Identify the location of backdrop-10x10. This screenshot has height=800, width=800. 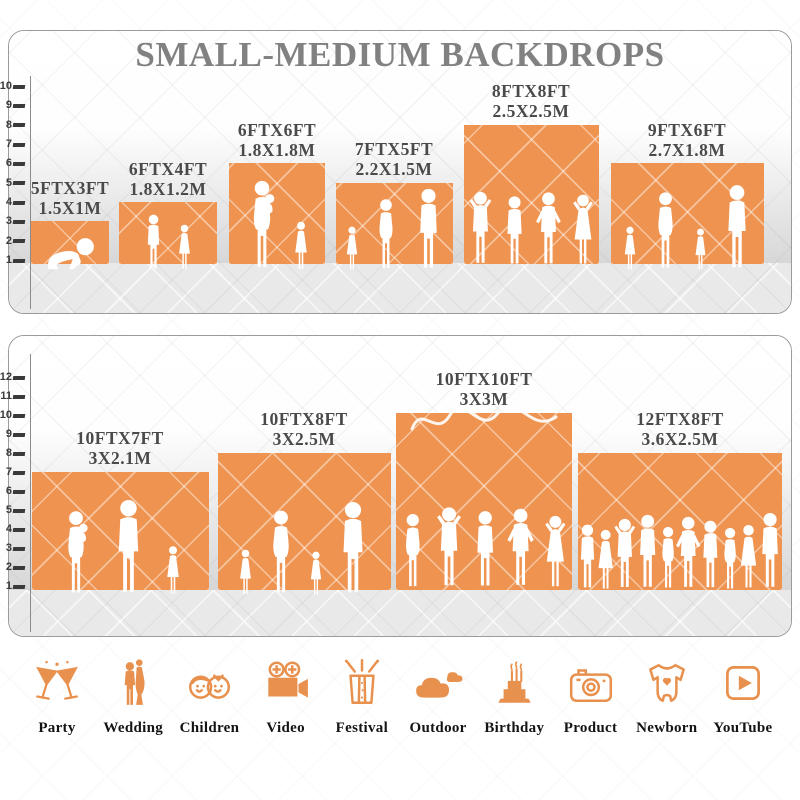
(484, 501).